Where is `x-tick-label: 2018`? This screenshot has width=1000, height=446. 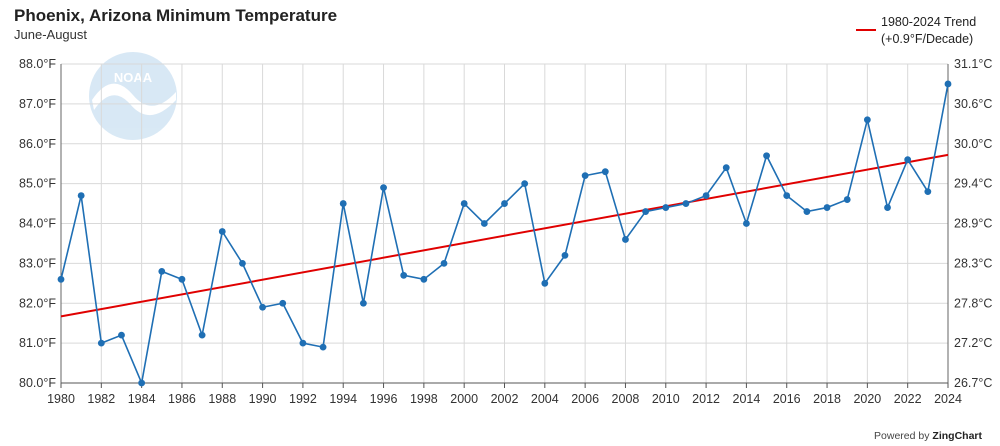
x-tick-label: 2018 is located at coordinates (827, 399).